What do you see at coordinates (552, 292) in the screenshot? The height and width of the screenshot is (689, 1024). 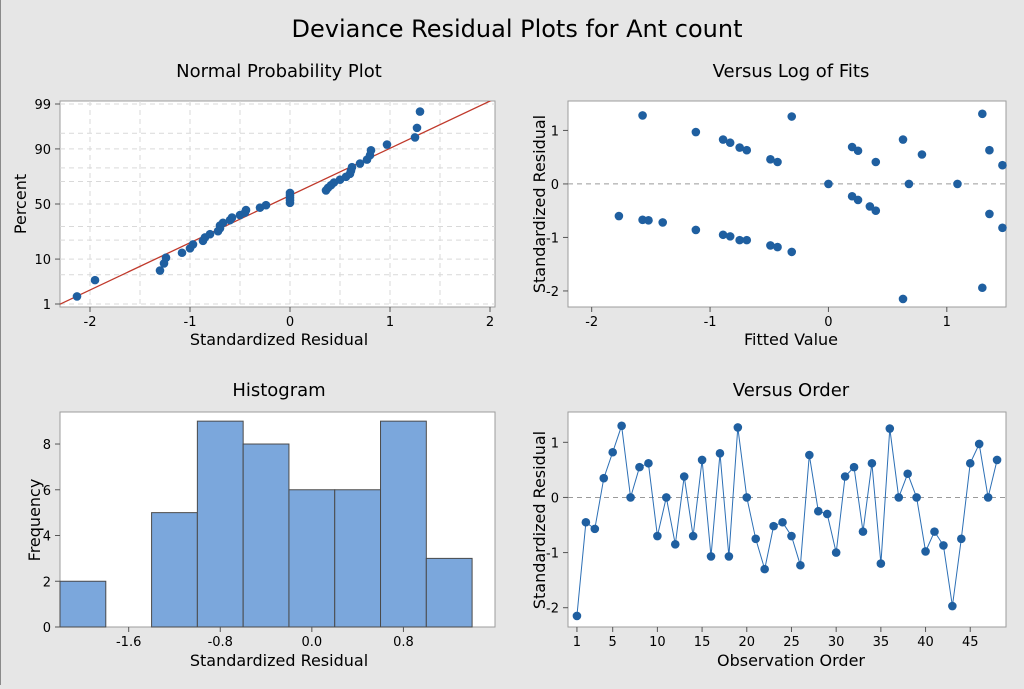 I see `fits-ytick-label: -2` at bounding box center [552, 292].